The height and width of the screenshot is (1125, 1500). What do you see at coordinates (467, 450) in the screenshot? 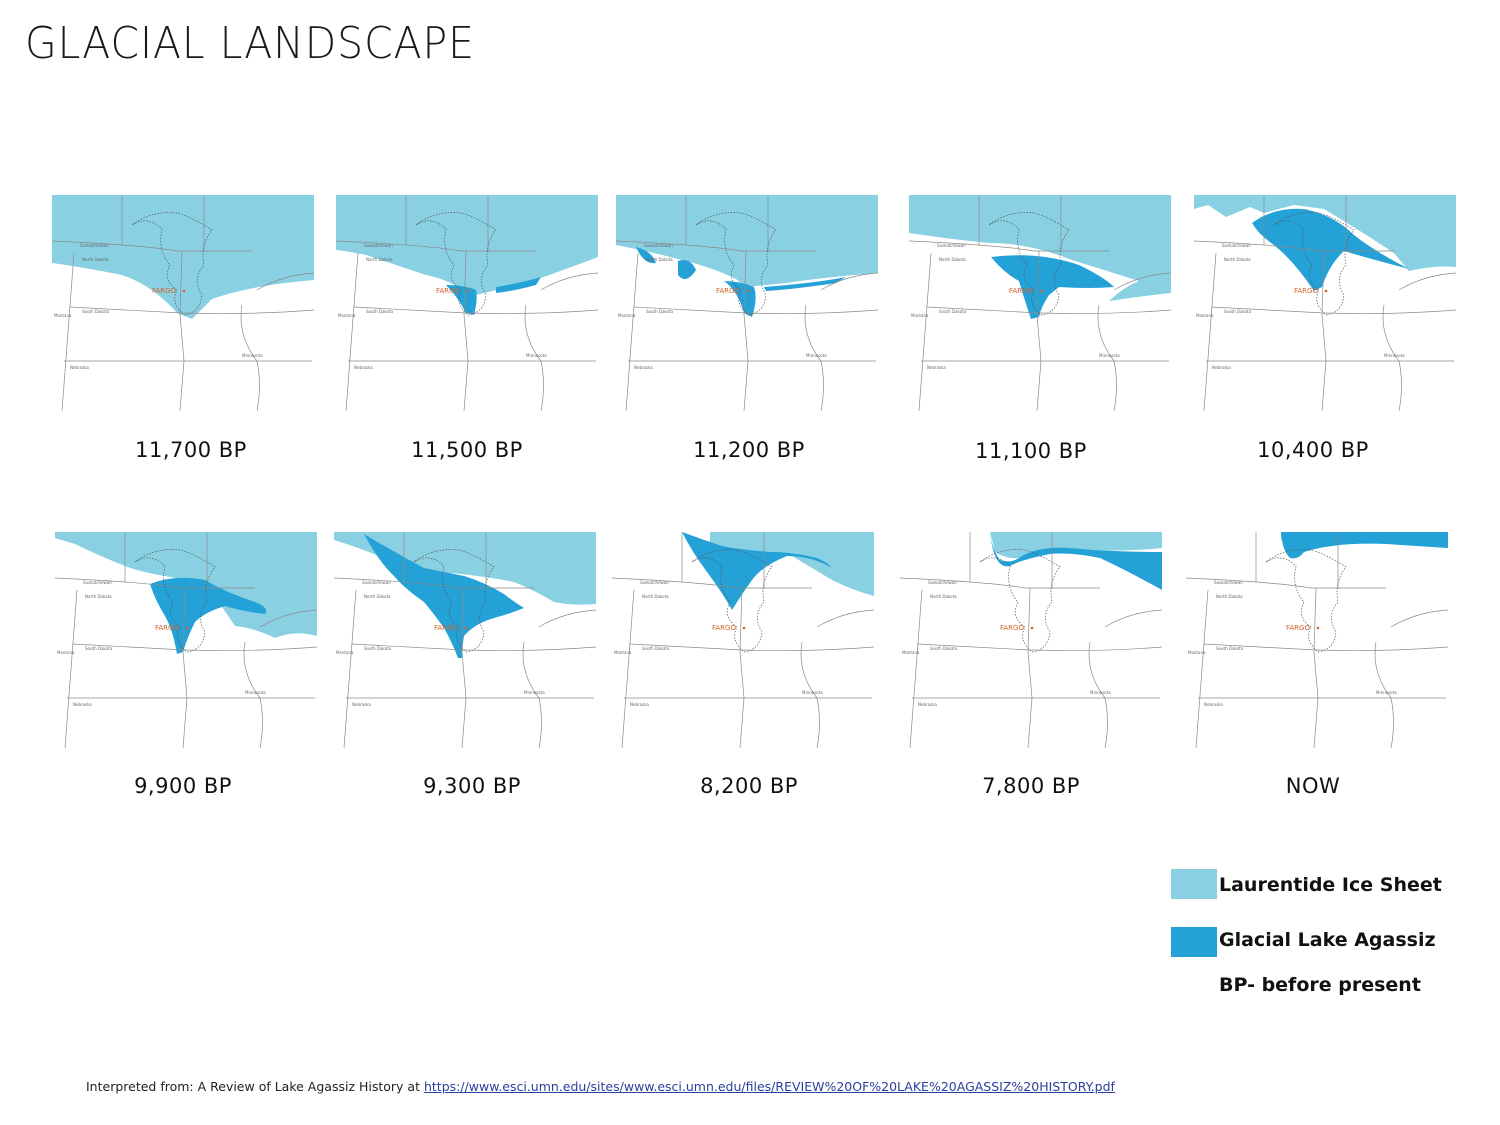
I see `panel-caption: 11,500 BP` at bounding box center [467, 450].